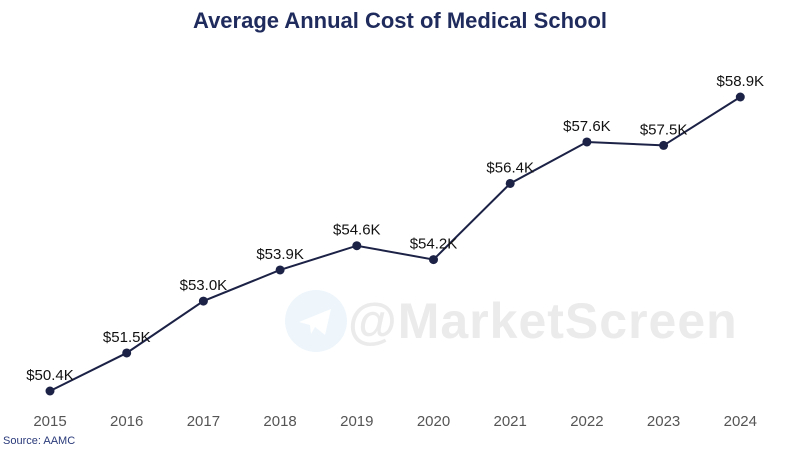  I want to click on data-label: $58.9K, so click(741, 81).